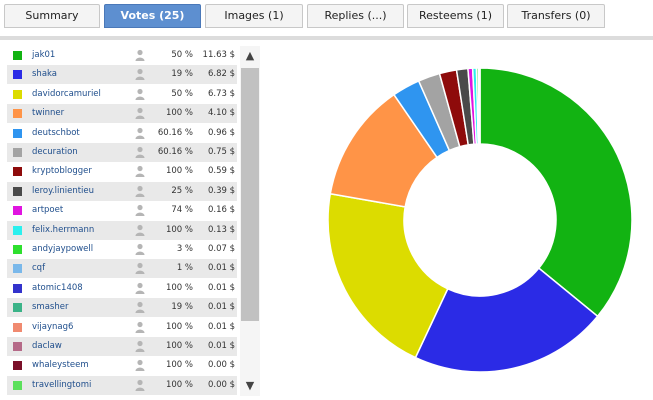 Image resolution: width=653 pixels, height=400 pixels. I want to click on scroll-down-icon: ▼, so click(250, 385).